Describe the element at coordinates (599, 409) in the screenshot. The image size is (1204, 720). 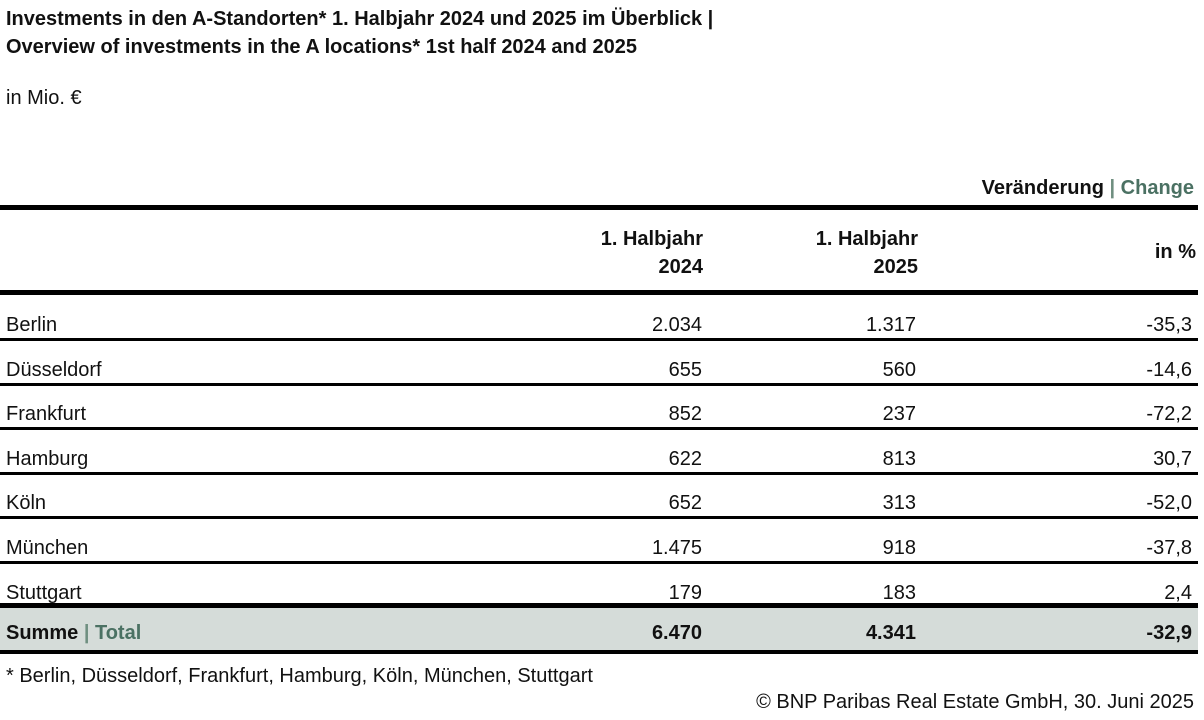
I see `table-row: Frankfurt 852 237 -72,2` at that location.